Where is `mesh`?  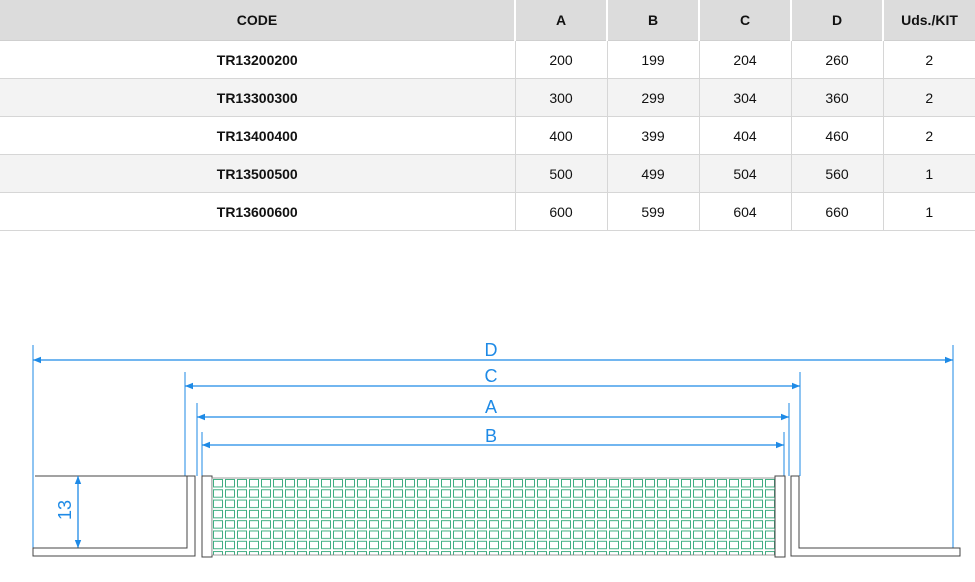
mesh is located at coordinates (493, 516).